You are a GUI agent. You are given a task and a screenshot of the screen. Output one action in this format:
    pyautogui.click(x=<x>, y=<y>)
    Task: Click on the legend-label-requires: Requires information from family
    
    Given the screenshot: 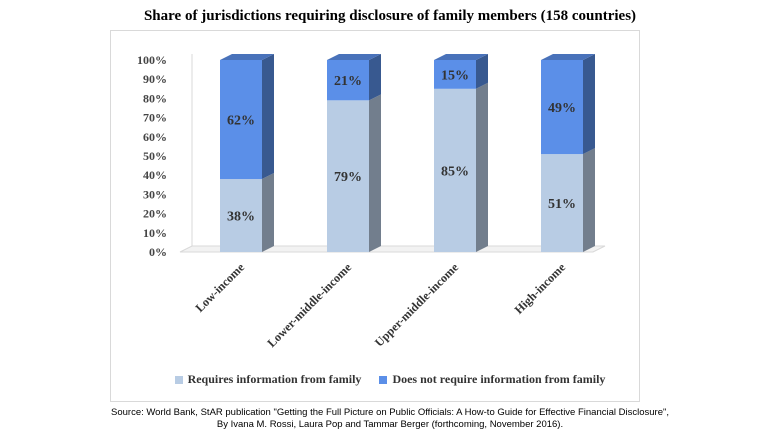 What is the action you would take?
    pyautogui.click(x=274, y=379)
    